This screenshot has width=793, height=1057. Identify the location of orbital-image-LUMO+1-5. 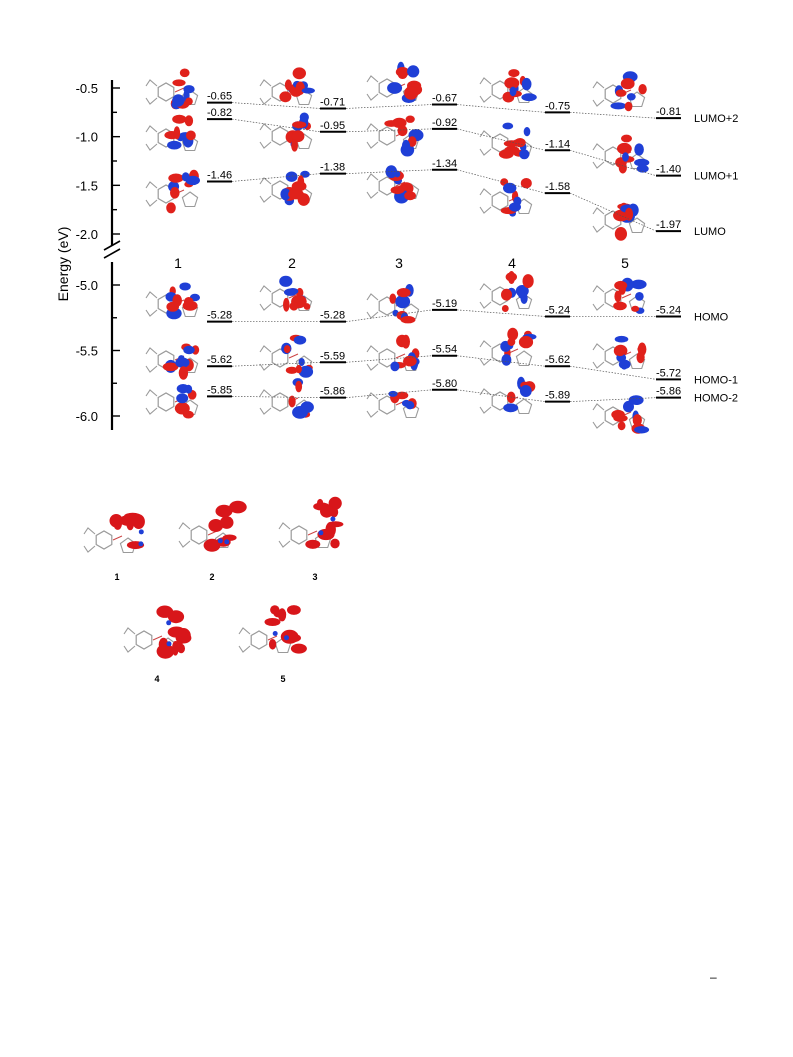
(621, 154).